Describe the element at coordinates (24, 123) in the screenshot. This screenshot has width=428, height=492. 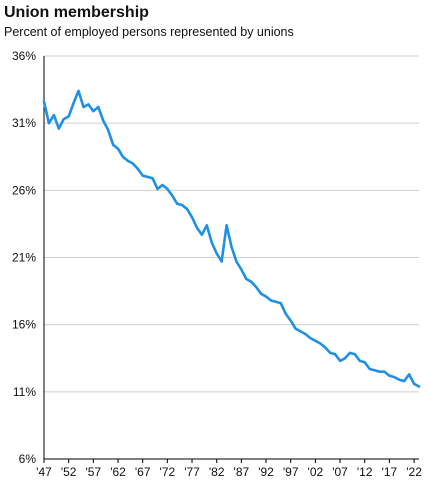
I see `y-tick-label: 31%` at that location.